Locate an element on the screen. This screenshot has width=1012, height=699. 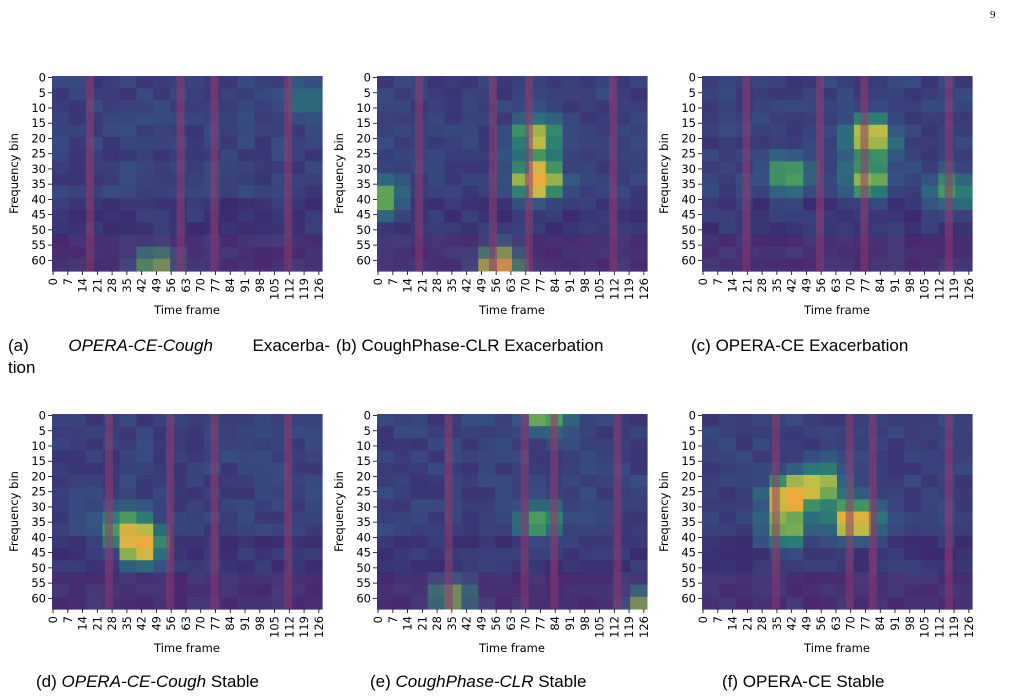
x-tick-label: 91 is located at coordinates (570, 285).